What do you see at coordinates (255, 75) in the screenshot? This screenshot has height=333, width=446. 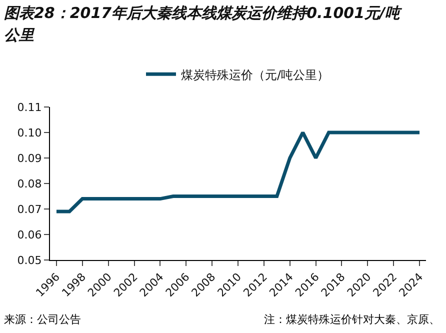 I see `legend-label: 煤炭特殊运价（元/吨公里）` at bounding box center [255, 75].